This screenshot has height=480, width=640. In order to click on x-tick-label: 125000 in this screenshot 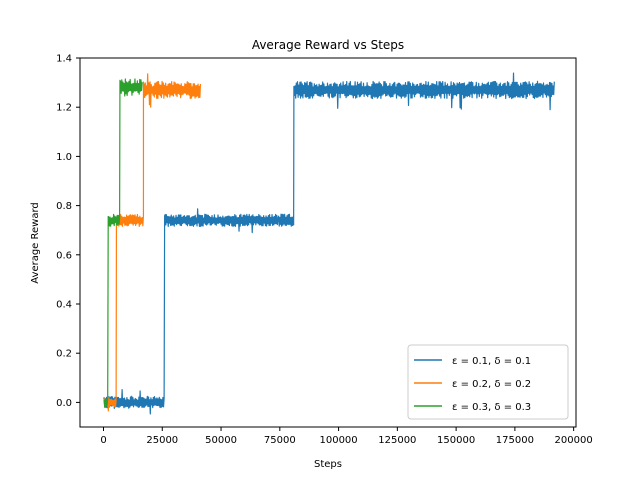, I will do `click(397, 440)`.